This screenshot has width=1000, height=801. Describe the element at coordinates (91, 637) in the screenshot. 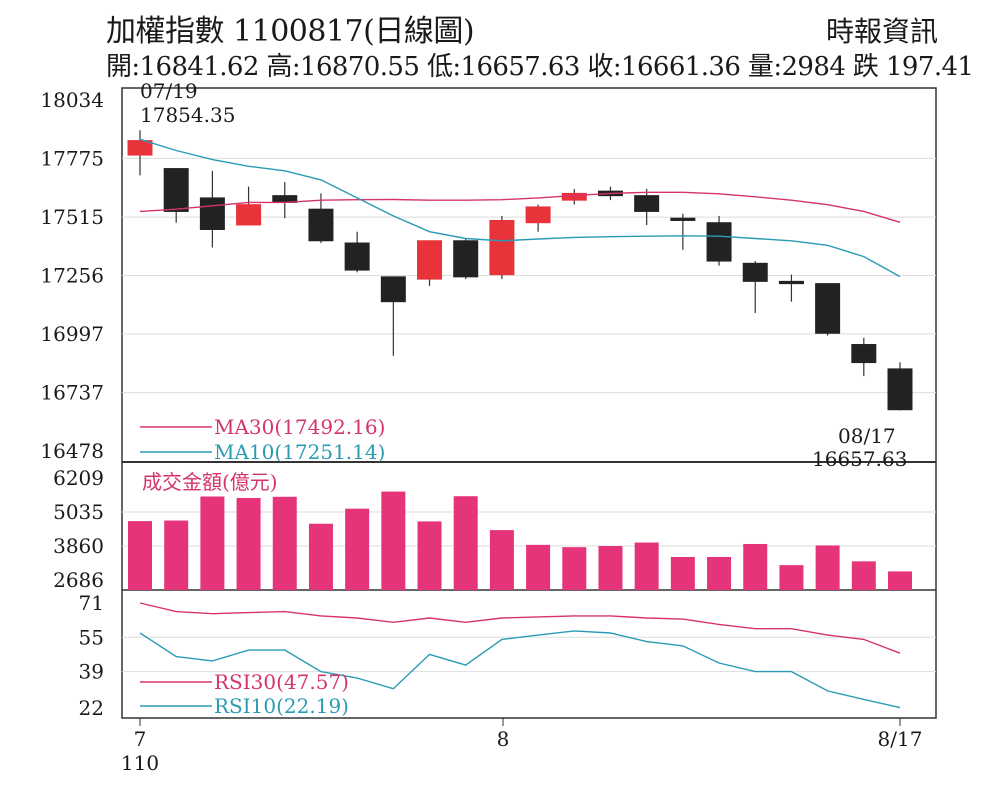

I see `rsi-ytick-label: 55` at that location.